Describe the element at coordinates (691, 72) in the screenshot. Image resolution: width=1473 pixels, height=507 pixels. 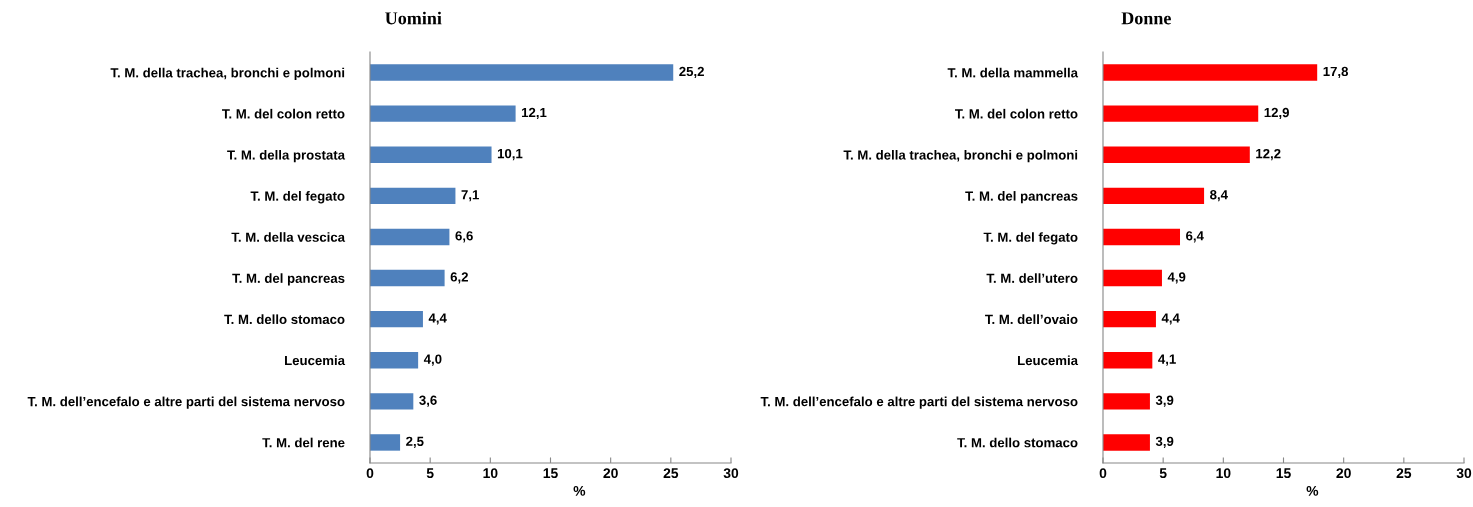
I see `data-label: 25,2` at that location.